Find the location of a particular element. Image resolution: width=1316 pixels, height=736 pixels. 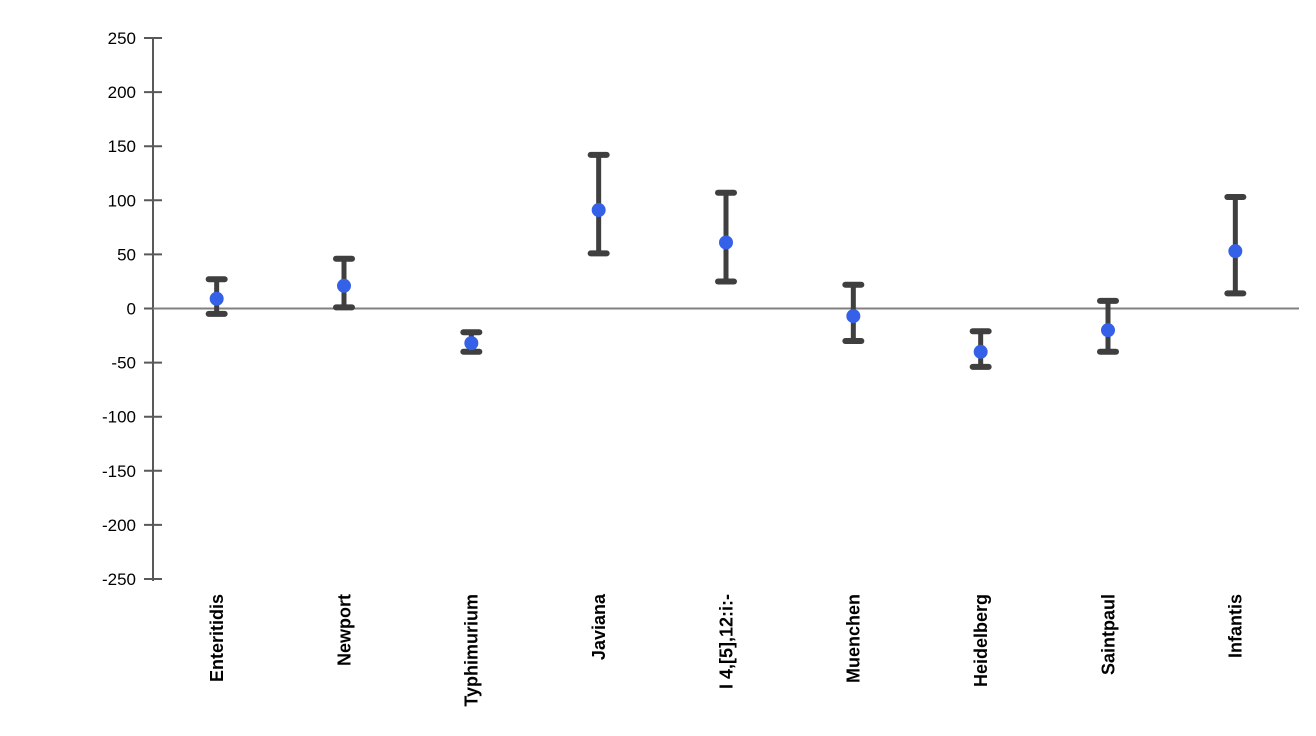

y-tick-label: -250 is located at coordinates (119, 579).